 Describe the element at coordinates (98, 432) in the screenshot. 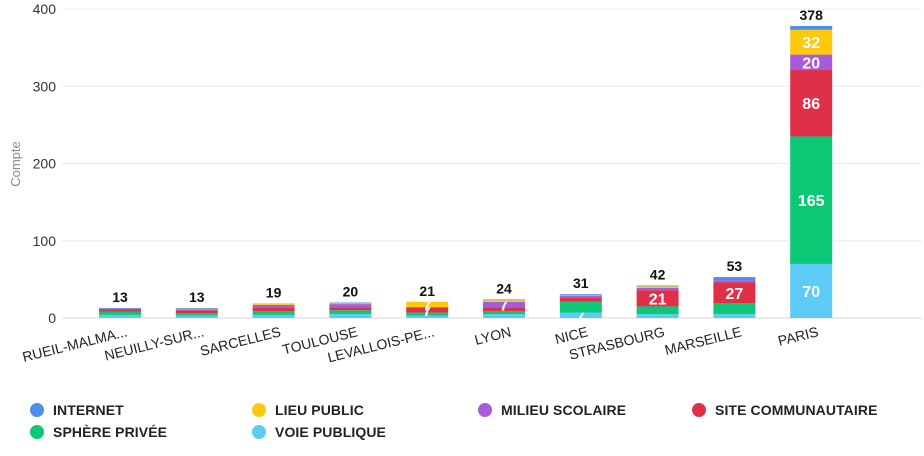

I see `legend-item: SPHÈRE PRIVÉE` at that location.